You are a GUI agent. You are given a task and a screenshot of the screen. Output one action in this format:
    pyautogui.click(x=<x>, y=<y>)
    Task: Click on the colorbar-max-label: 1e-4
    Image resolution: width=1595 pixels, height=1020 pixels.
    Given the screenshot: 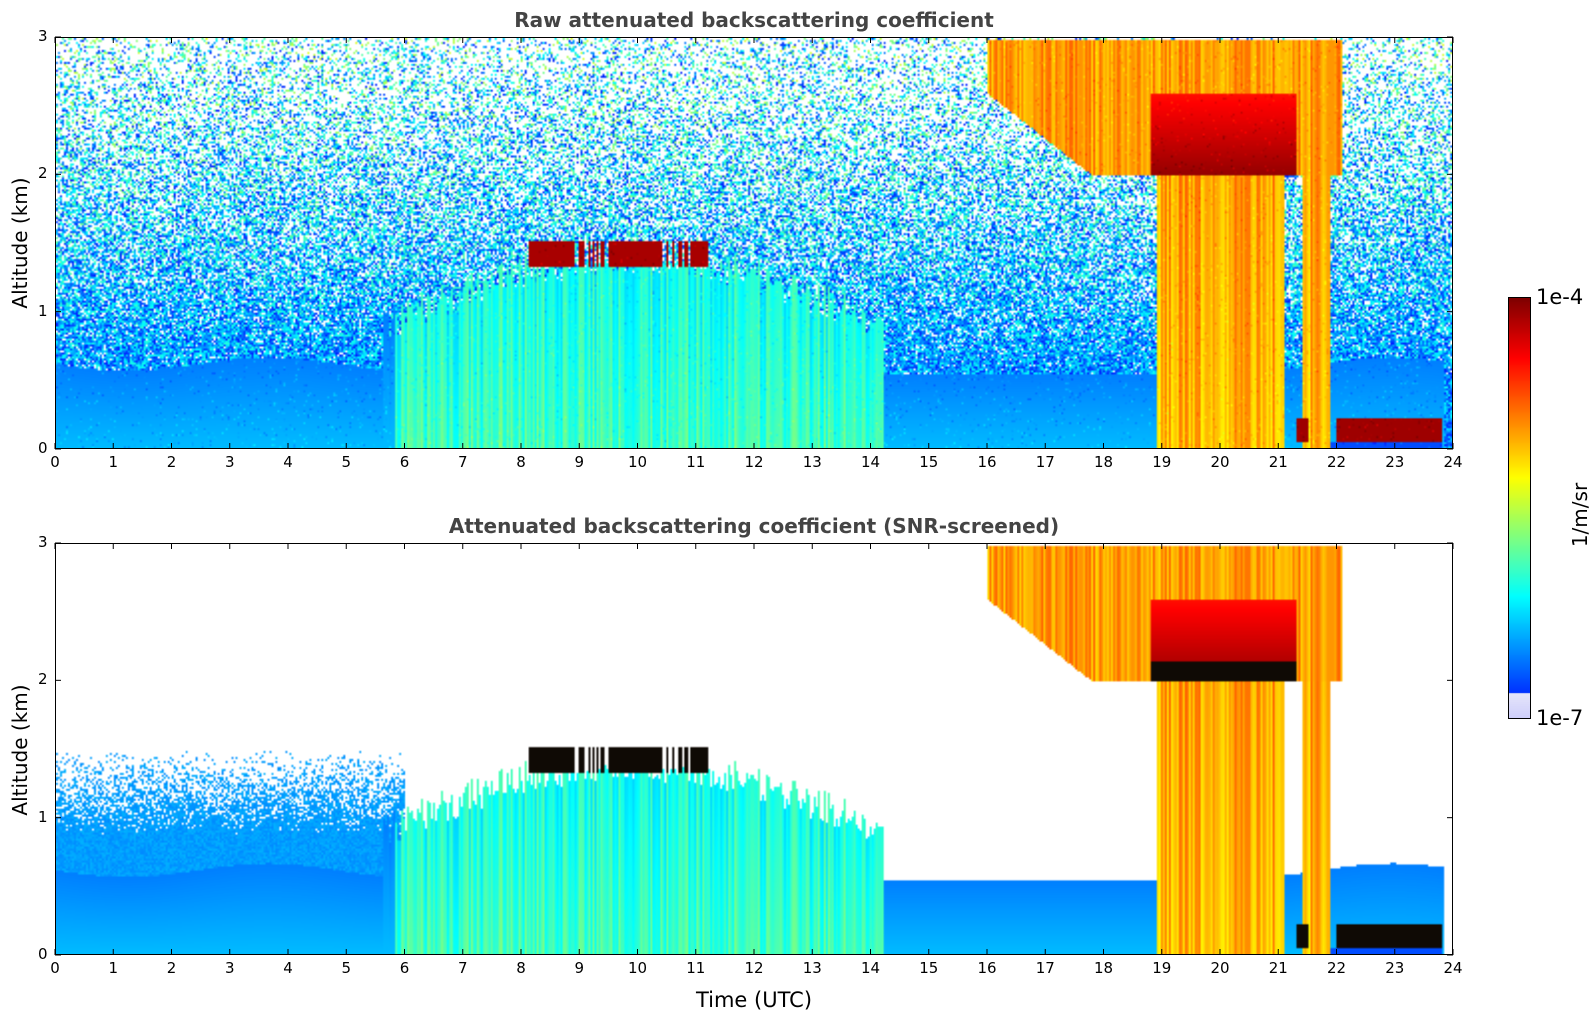 What is the action you would take?
    pyautogui.click(x=1560, y=297)
    